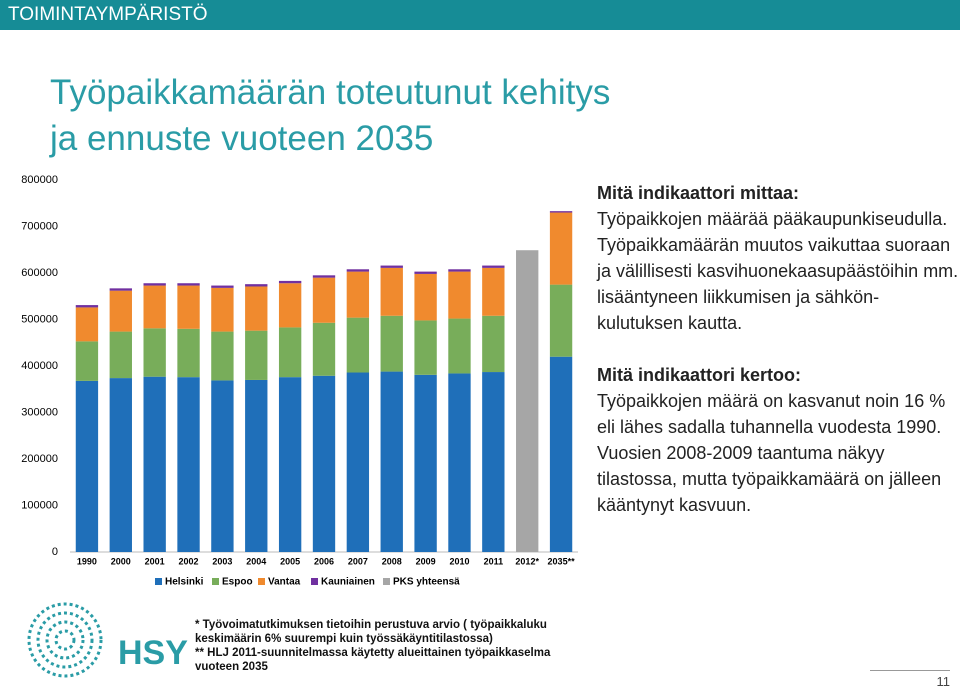  I want to click on legend-label: Helsinki, so click(184, 582).